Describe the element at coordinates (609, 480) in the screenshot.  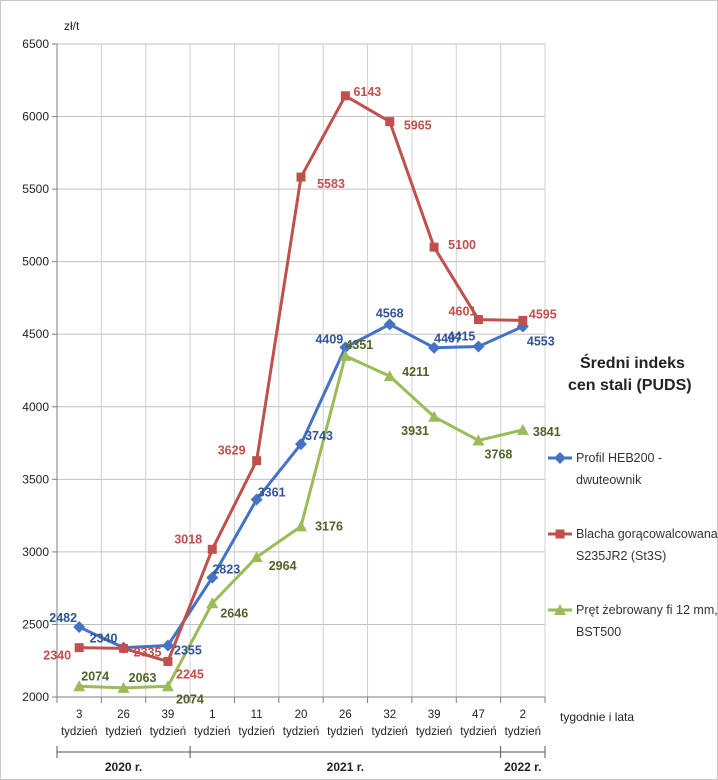
I see `legend-label: dwuteownik` at that location.